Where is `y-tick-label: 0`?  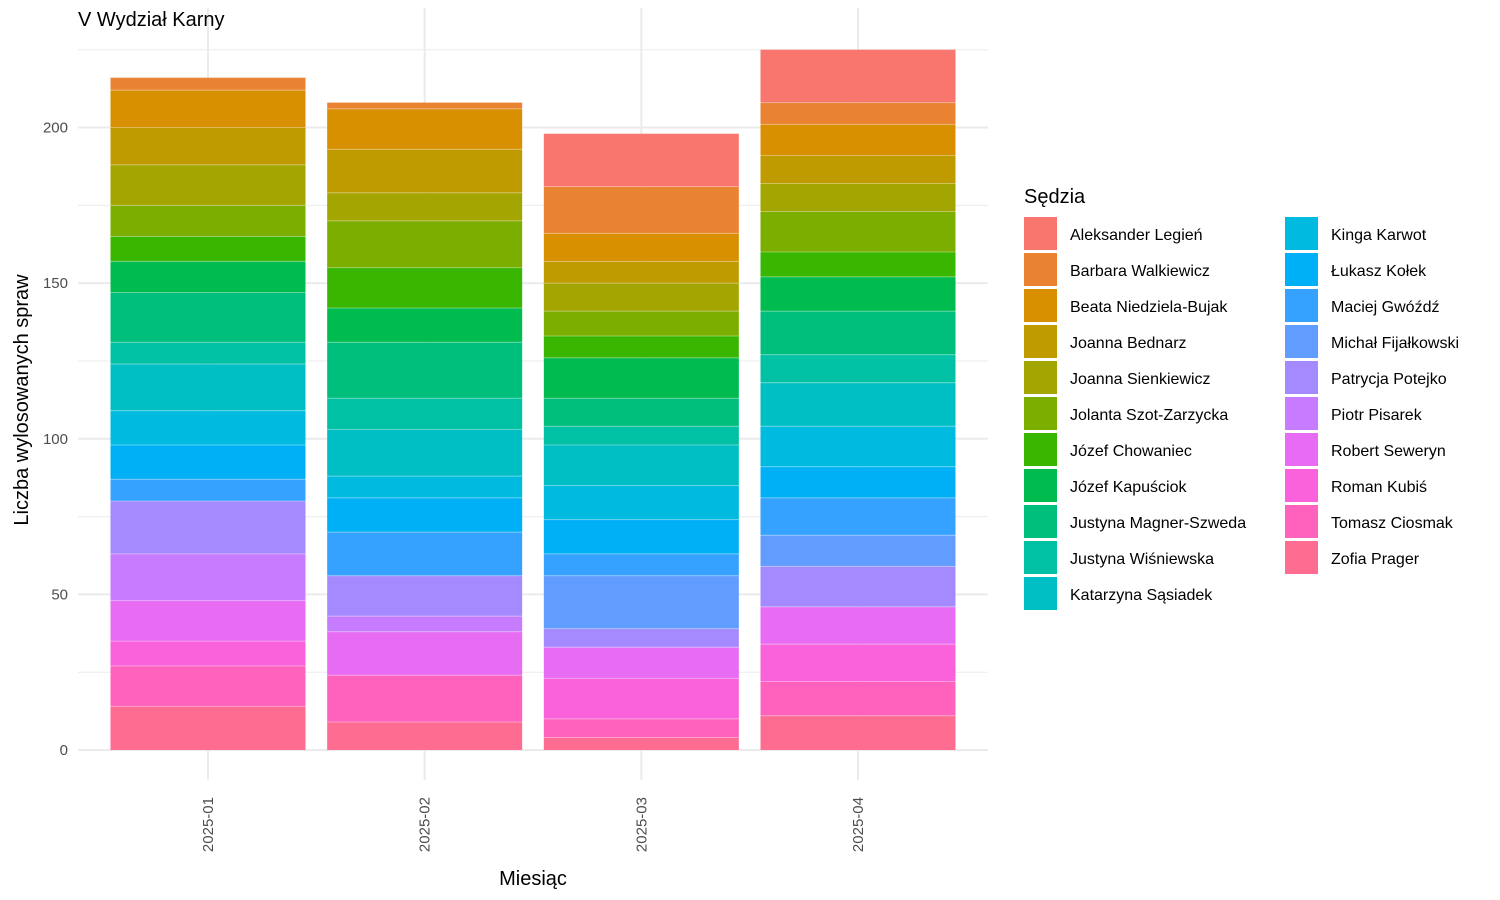 y-tick-label: 0 is located at coordinates (64, 750).